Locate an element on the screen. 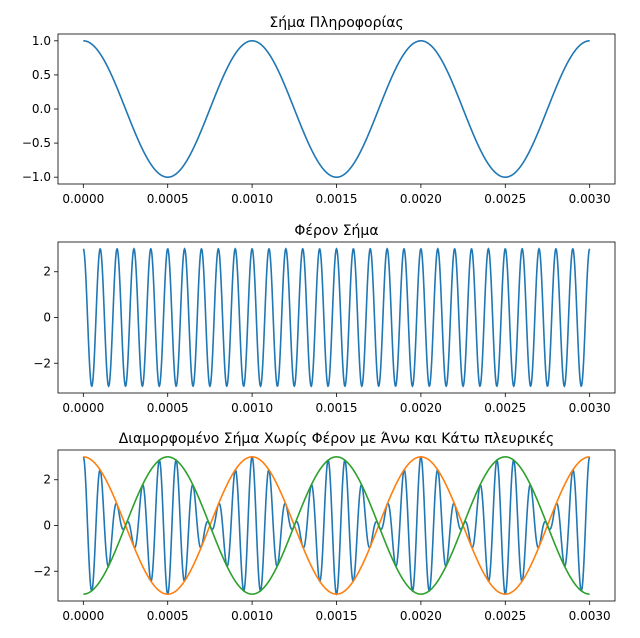 This screenshot has height=638, width=640. y-tick-label: −1.0 is located at coordinates (36, 177).